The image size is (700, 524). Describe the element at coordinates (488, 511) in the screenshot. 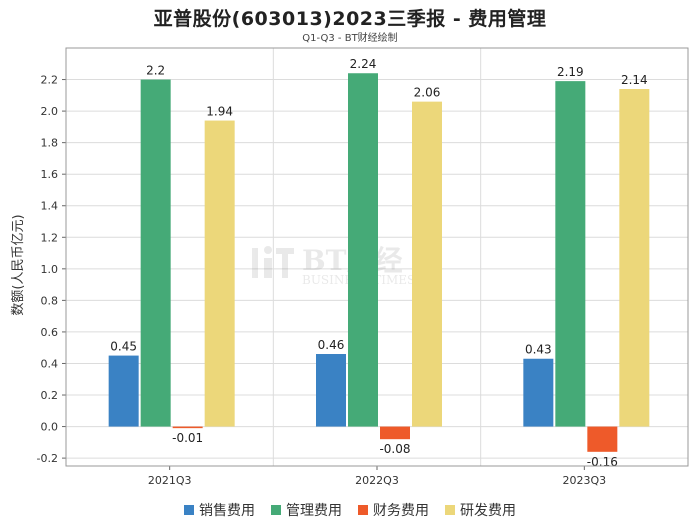

I see `legend-label: 研发费用` at that location.